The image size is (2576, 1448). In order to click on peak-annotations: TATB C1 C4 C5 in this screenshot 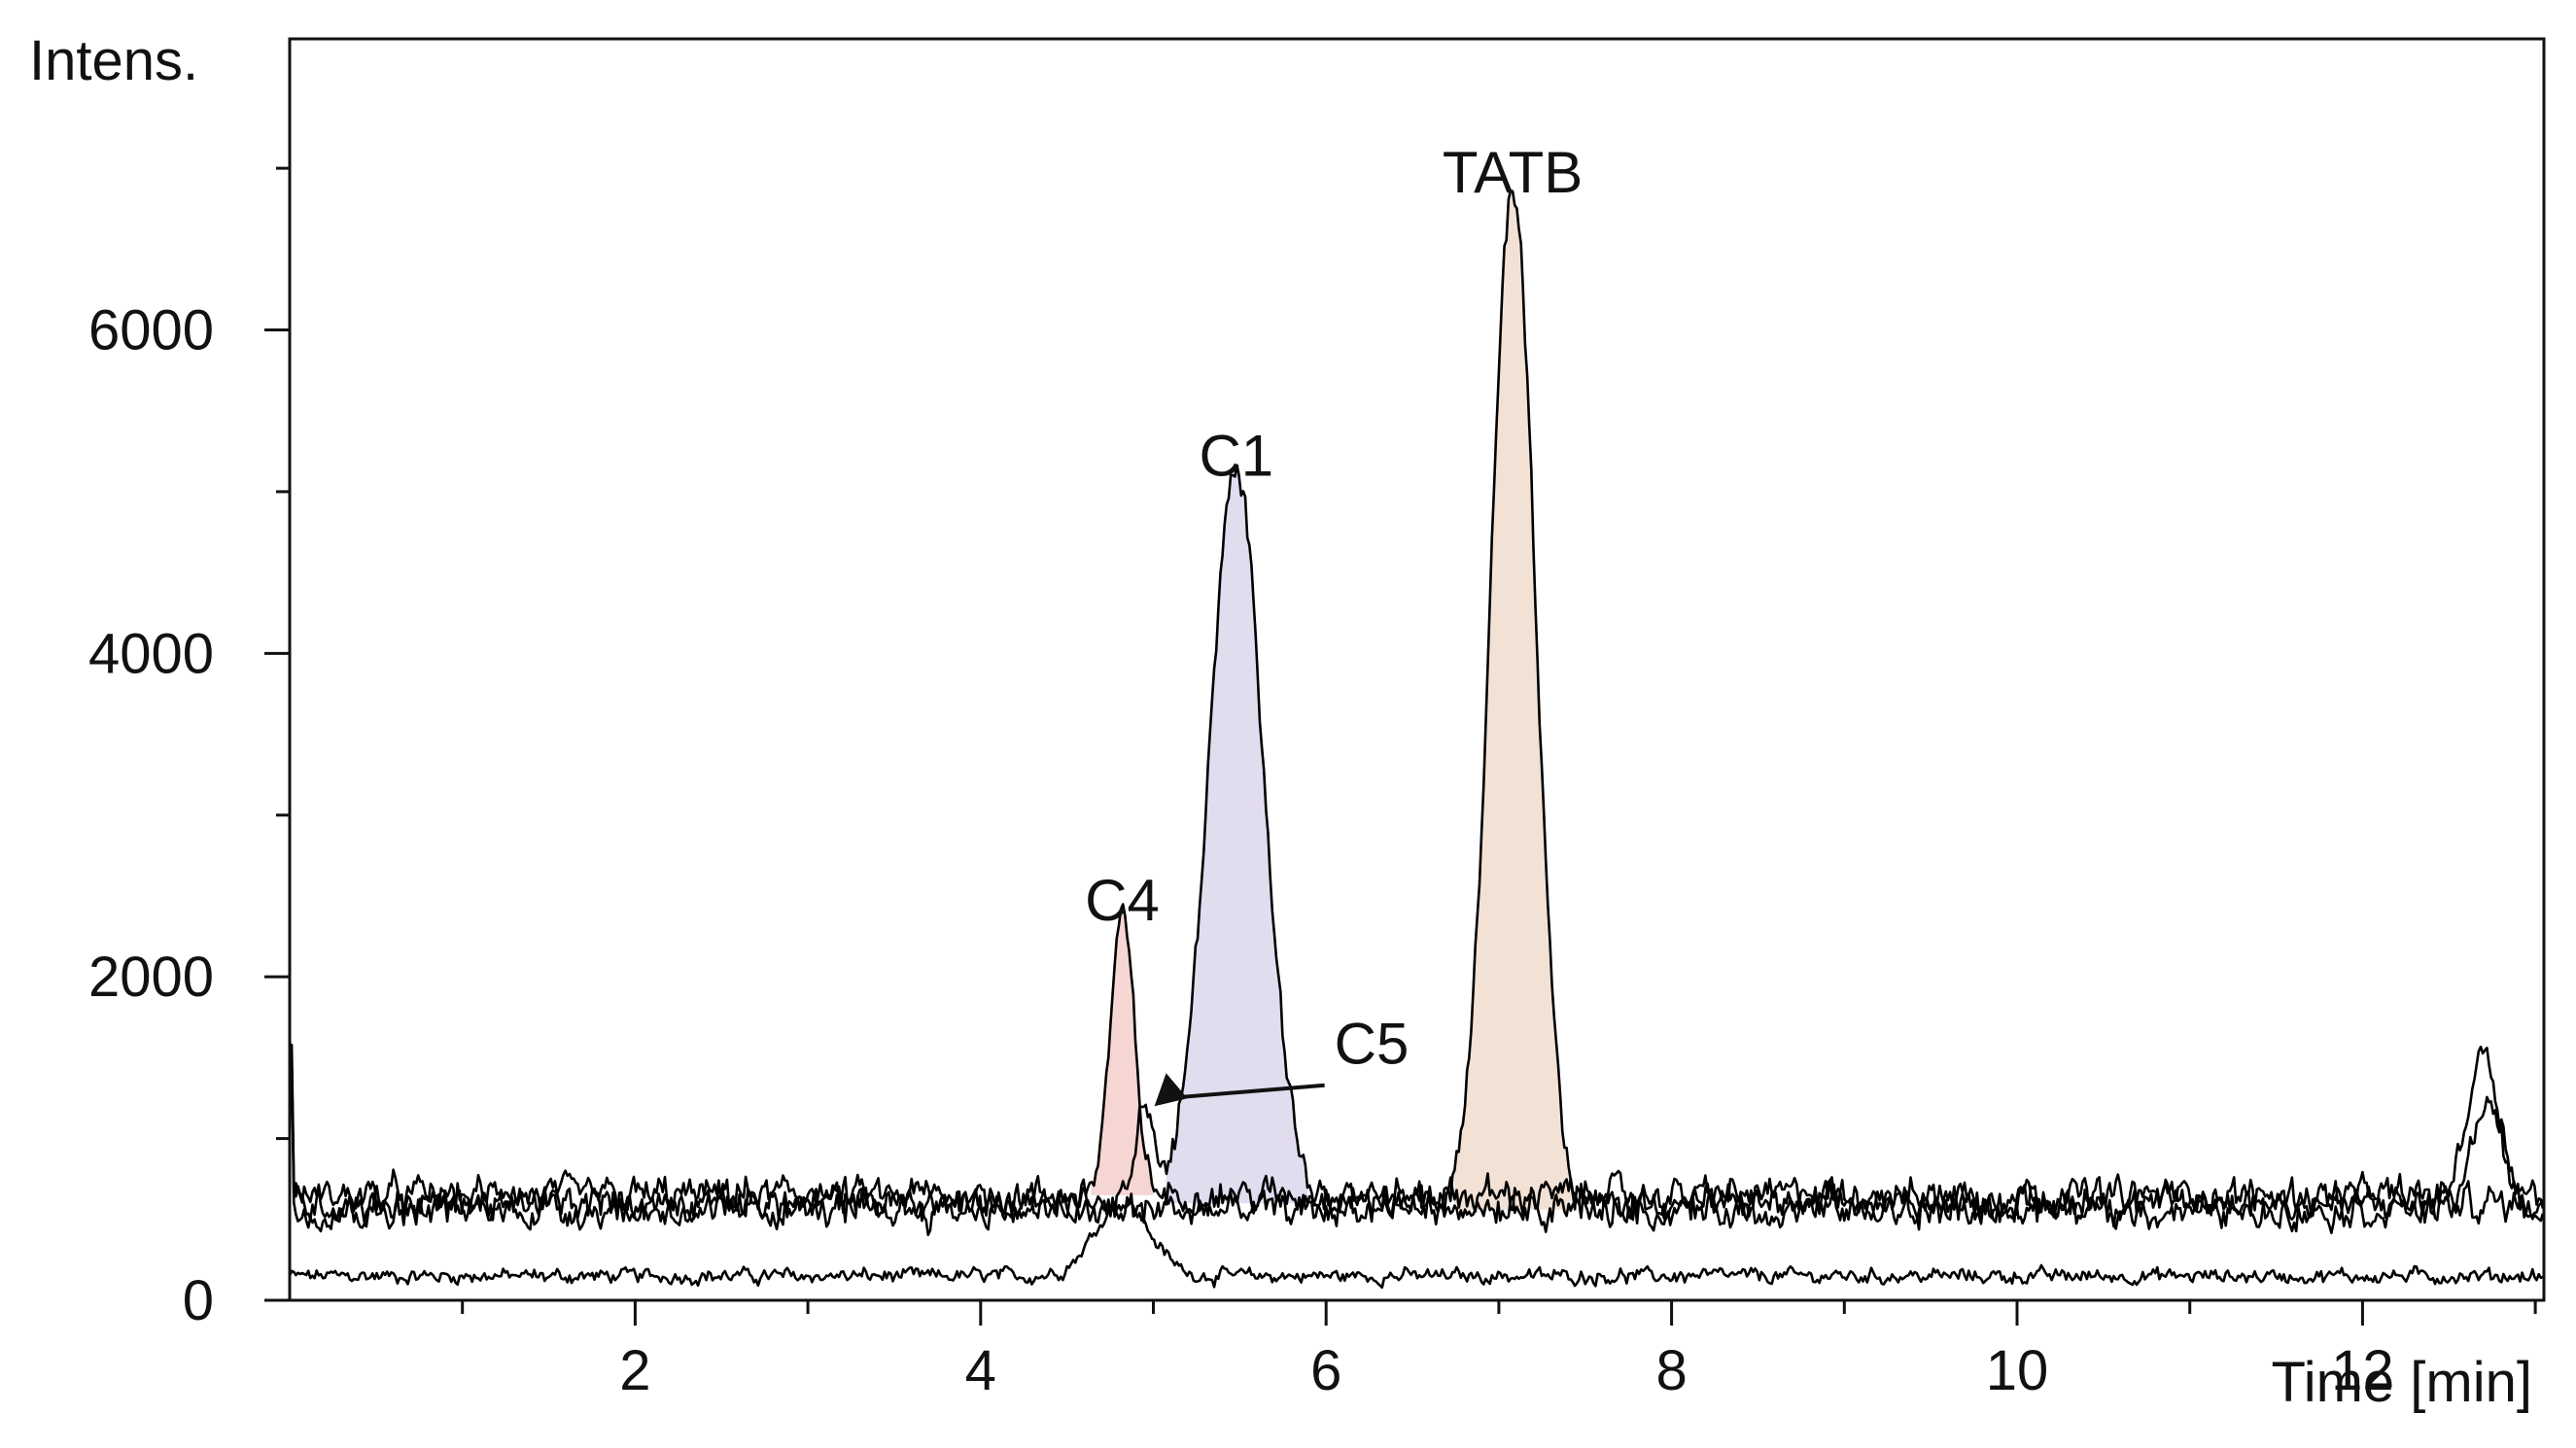, I will do `click(1334, 623)`.